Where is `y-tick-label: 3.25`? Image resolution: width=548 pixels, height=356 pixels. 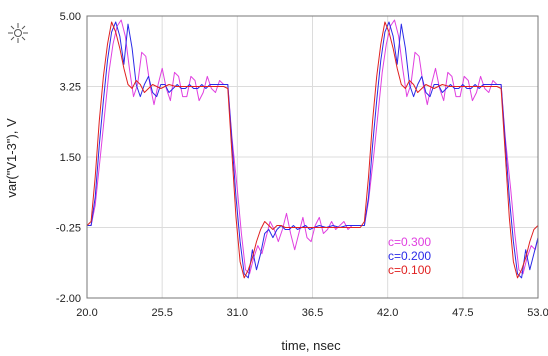
y-tick-label: 3.25 is located at coordinates (70, 88).